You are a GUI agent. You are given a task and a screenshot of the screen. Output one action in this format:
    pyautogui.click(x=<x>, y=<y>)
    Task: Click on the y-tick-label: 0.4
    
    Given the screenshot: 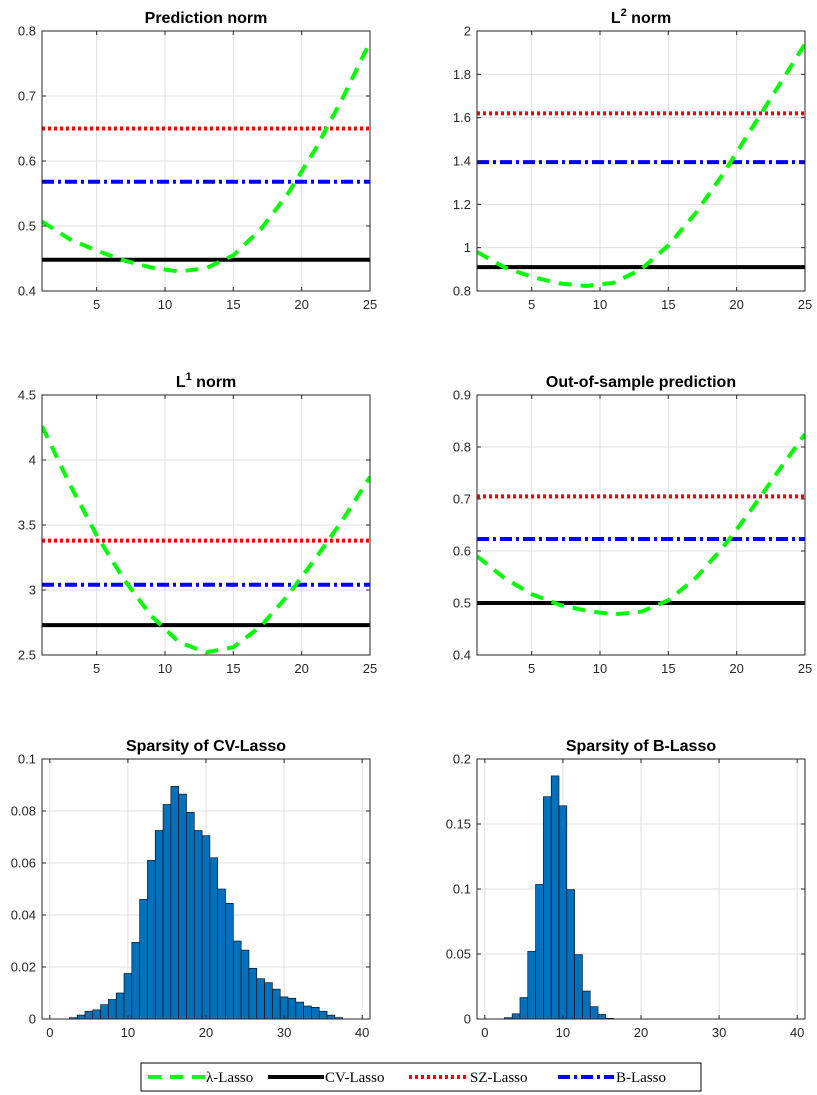 What is the action you would take?
    pyautogui.click(x=462, y=655)
    